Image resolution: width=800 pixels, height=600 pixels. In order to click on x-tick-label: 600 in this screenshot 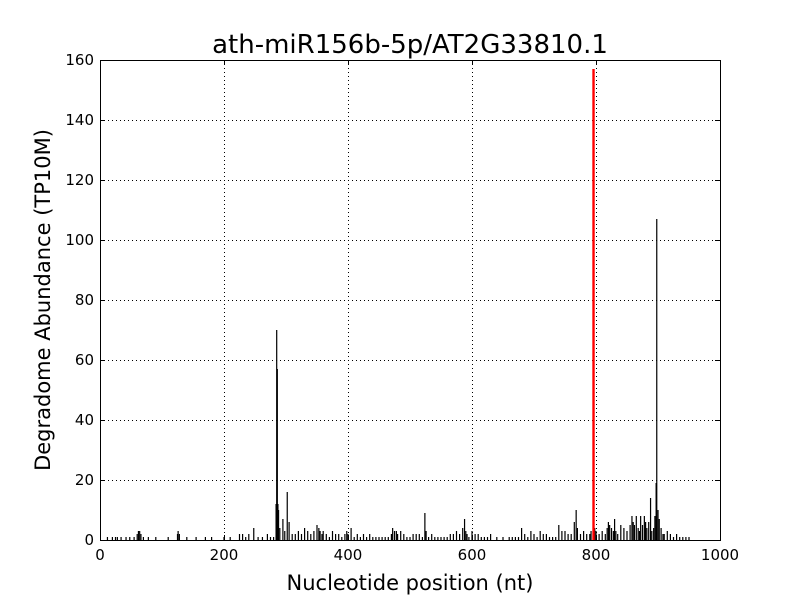, I will do `click(472, 555)`.